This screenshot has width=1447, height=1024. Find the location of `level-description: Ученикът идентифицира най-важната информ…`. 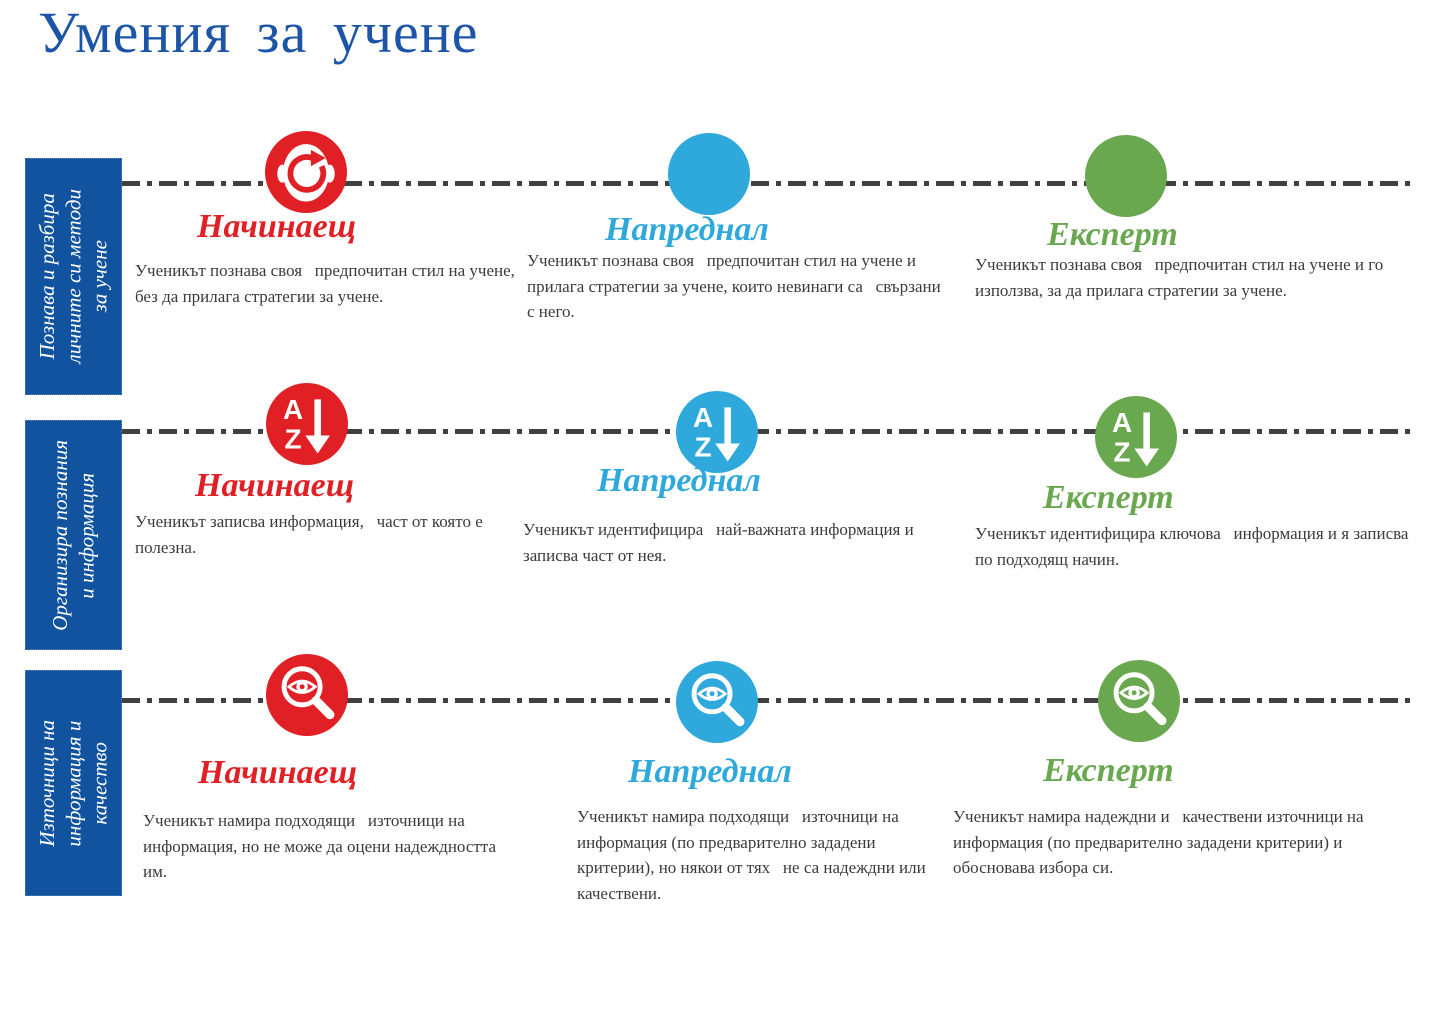

level-description: Ученикът идентифицира най-важната информ… is located at coordinates (718, 542).